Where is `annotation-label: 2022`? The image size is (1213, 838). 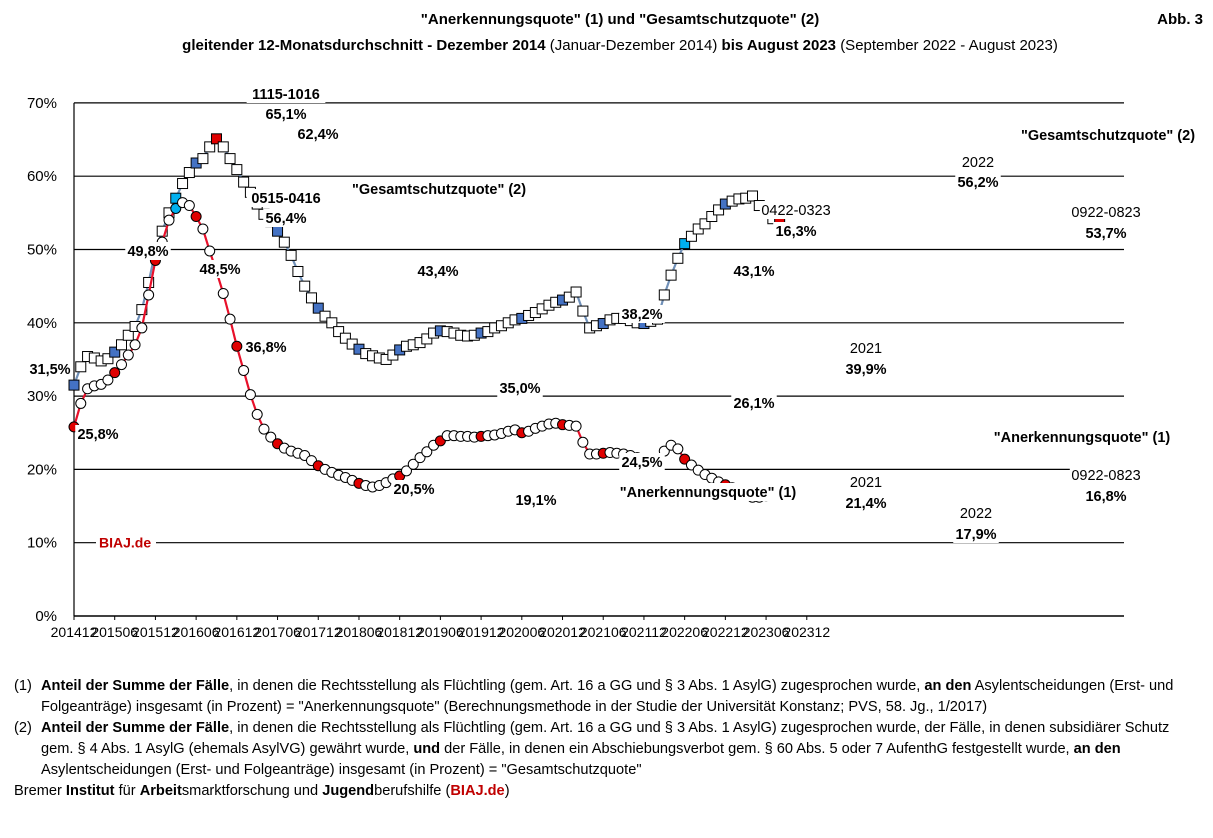 annotation-label: 2022 is located at coordinates (978, 163).